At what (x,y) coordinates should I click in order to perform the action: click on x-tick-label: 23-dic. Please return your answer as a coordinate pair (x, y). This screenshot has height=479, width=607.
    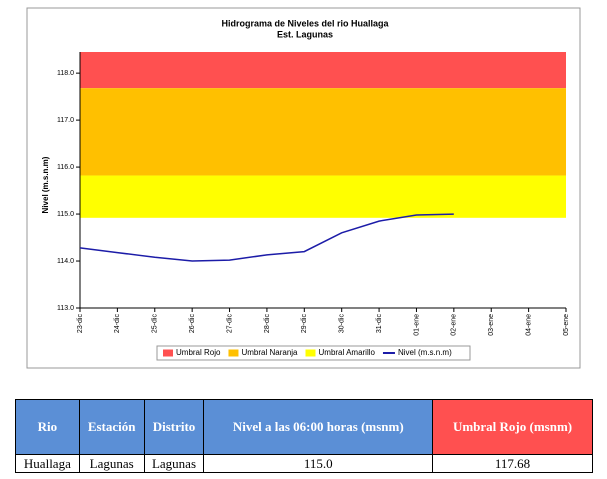
    Looking at the image, I should click on (80, 324).